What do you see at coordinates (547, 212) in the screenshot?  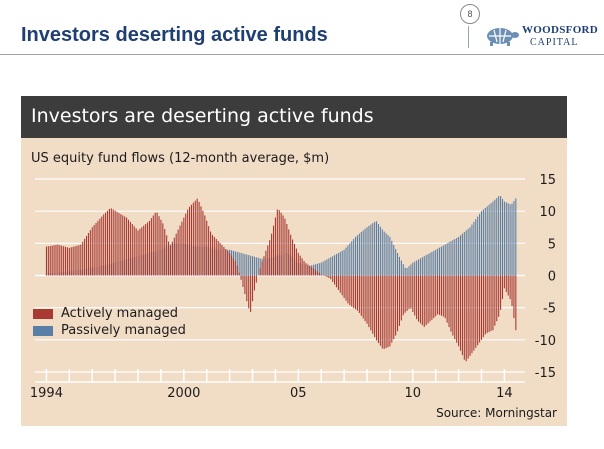 I see `y-tick-label: 10` at bounding box center [547, 212].